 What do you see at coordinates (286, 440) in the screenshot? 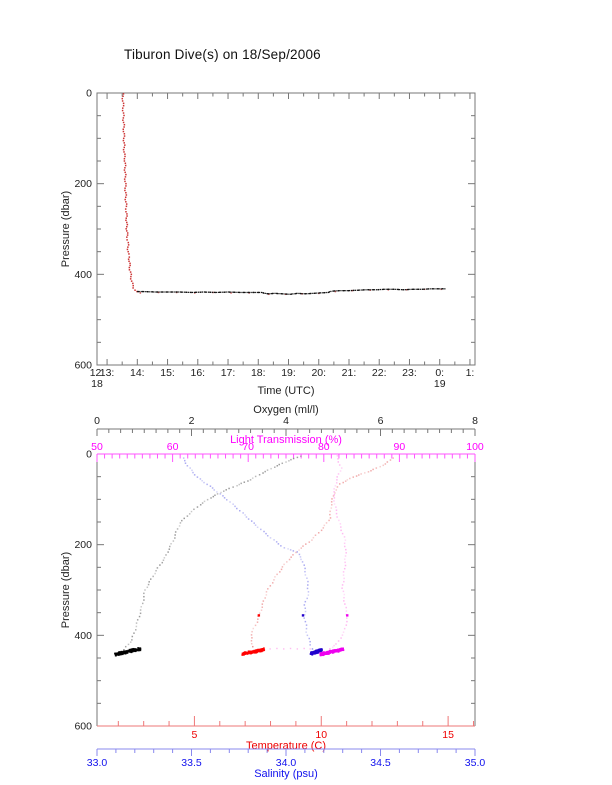
I see `light-transmission-axis-title: Light Transmission (%)` at bounding box center [286, 440].